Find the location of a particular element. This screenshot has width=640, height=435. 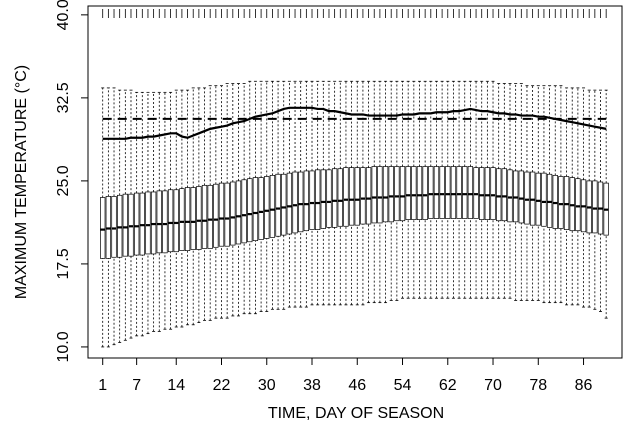

x-tick-label: 46 is located at coordinates (357, 385).